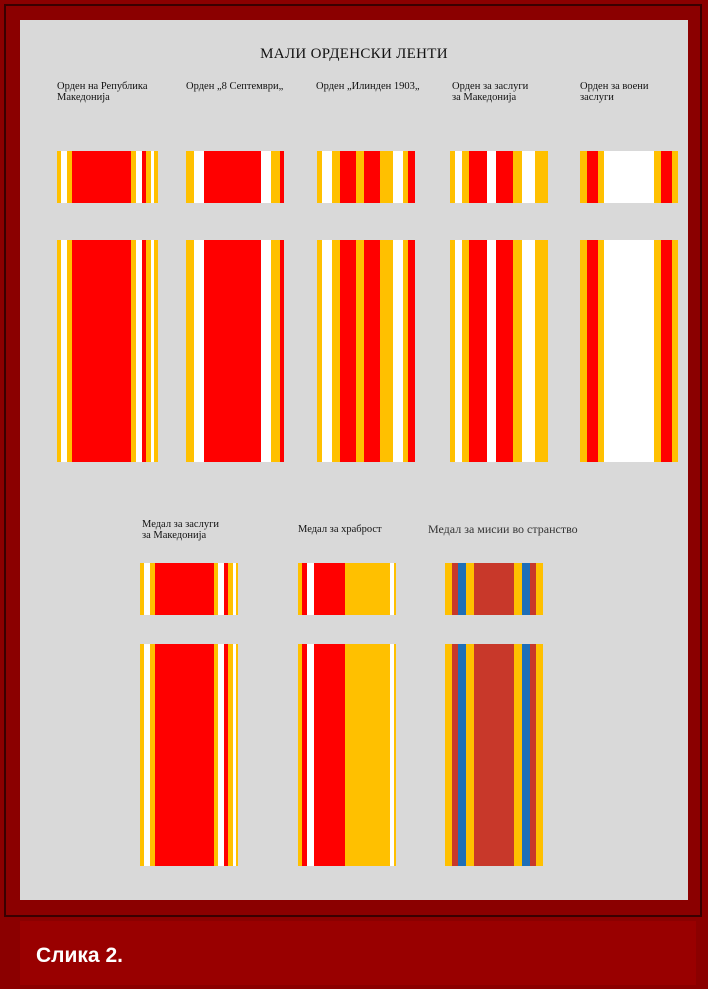 This screenshot has width=708, height=989. I want to click on ribbon-label: Орден „8 Септември„, so click(235, 86).